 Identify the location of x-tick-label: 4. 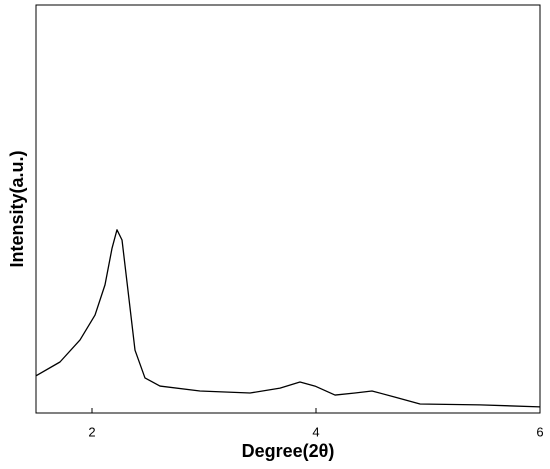
(315, 431).